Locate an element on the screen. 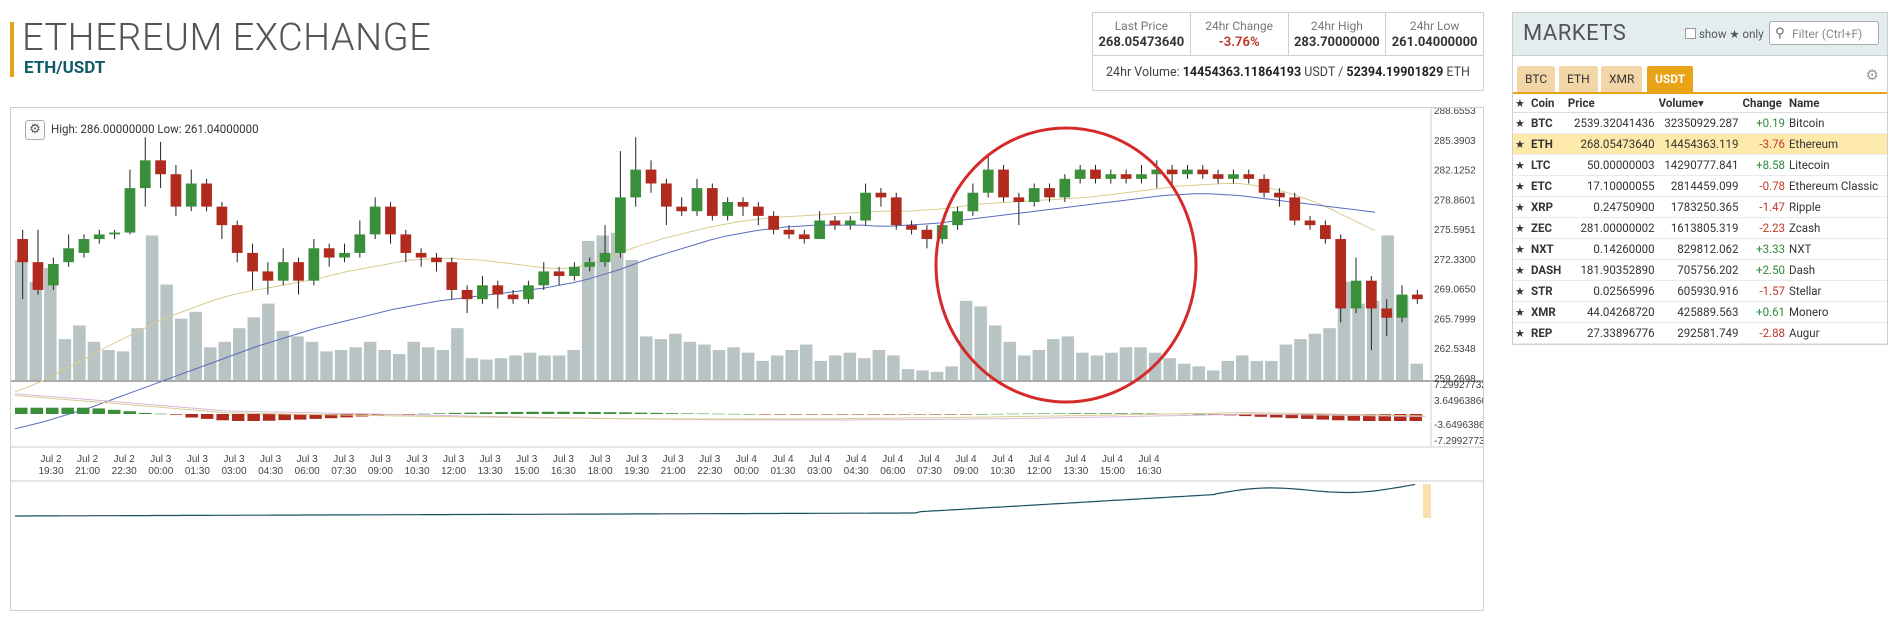 The width and height of the screenshot is (1889, 622). time-tick-date: Jul 3 is located at coordinates (198, 459).